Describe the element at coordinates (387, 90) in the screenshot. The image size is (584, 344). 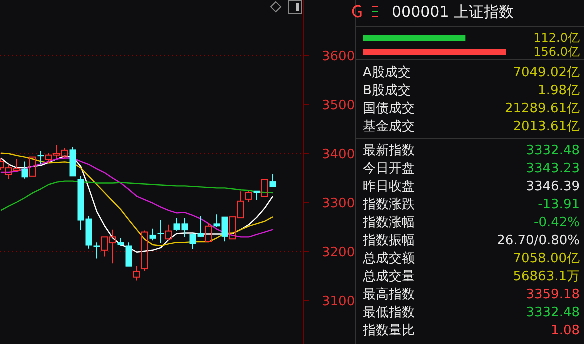
I see `category-label: B股成交` at that location.